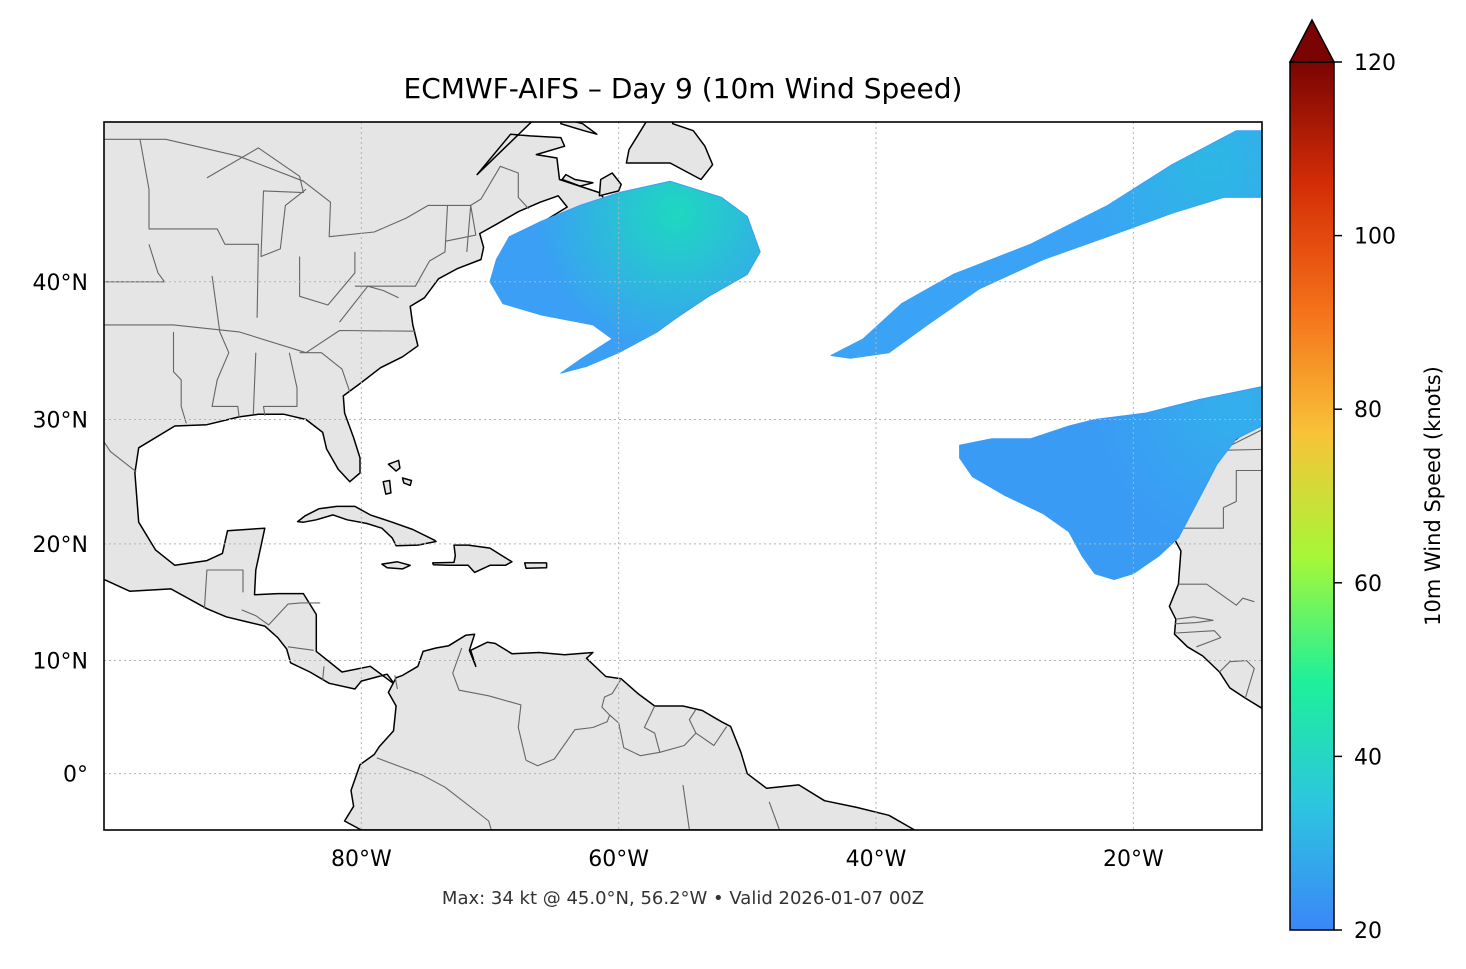  Describe the element at coordinates (535, 566) in the screenshot. I see `puerto-rico-land` at that location.